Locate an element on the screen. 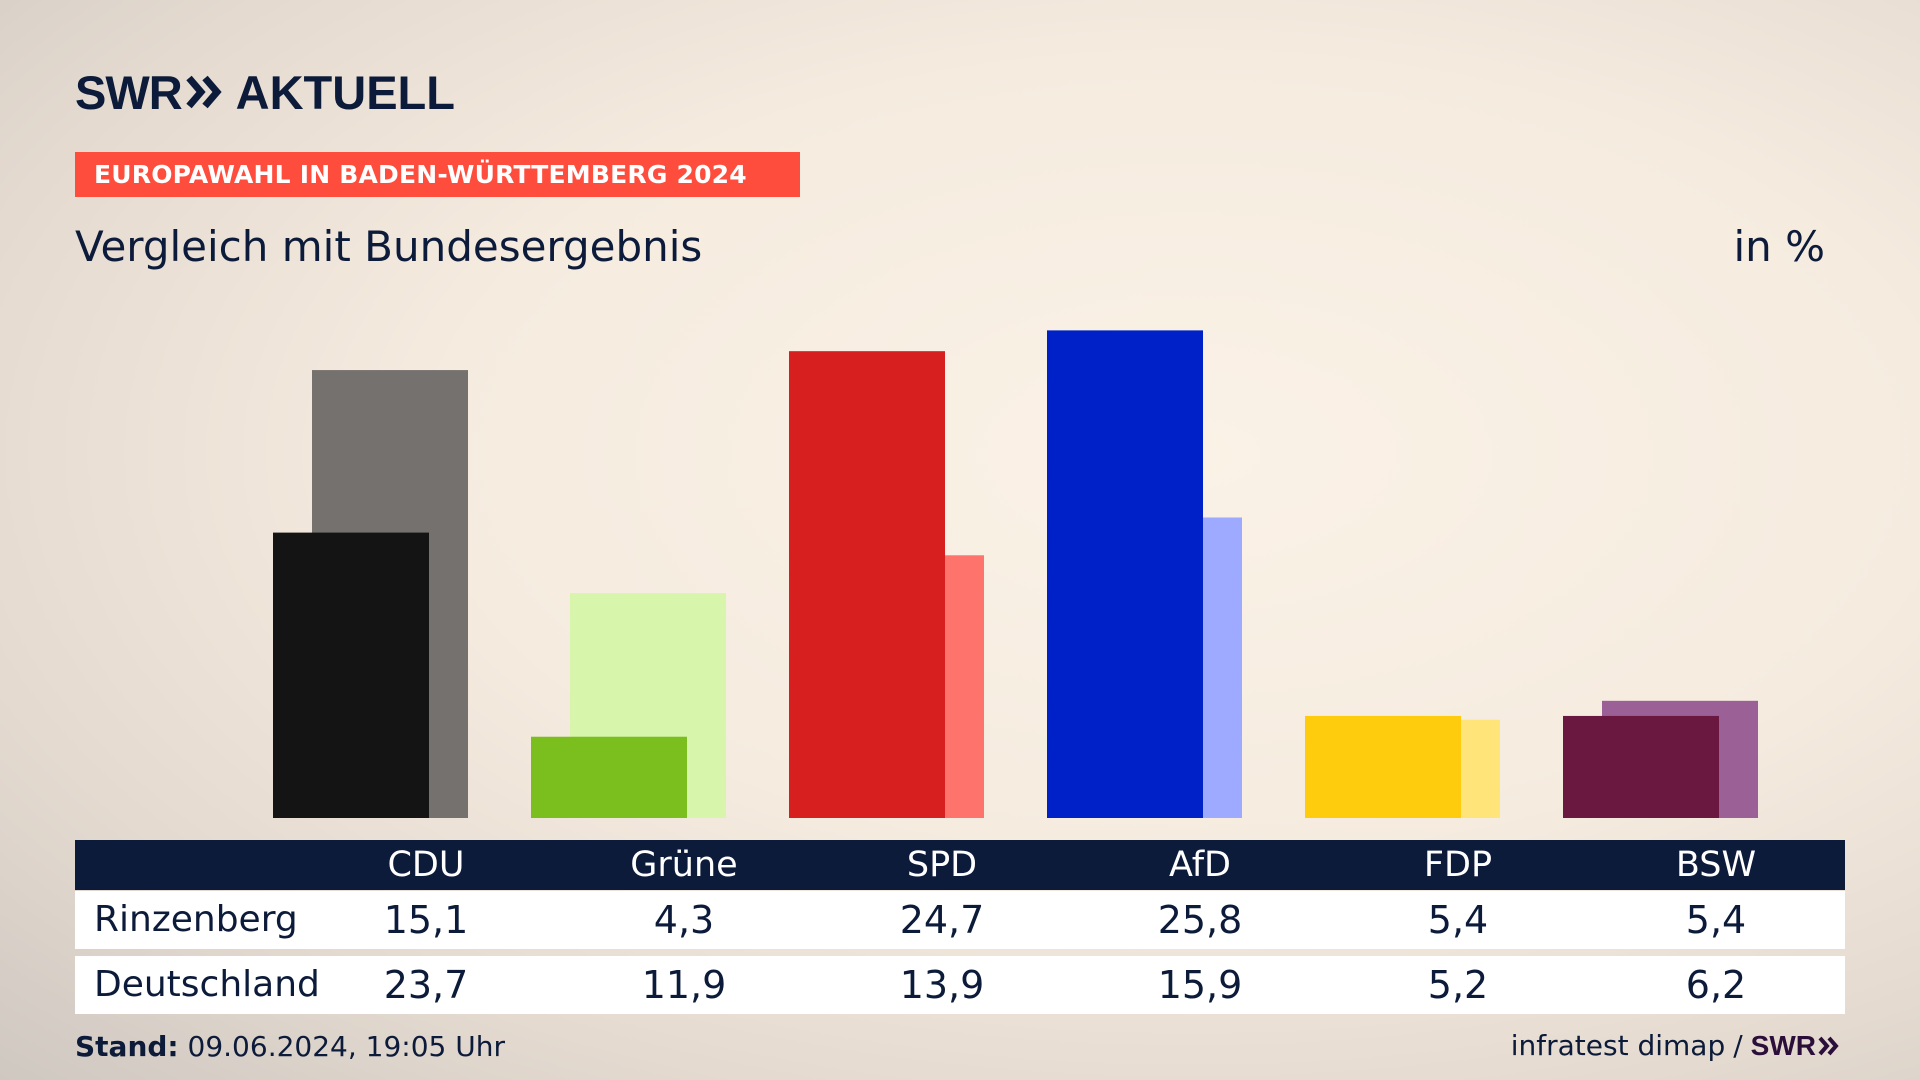  table-row-deutschland: Deutschland 23,7 11,9 13,9 15,9 5,2 6,2 is located at coordinates (960, 985).